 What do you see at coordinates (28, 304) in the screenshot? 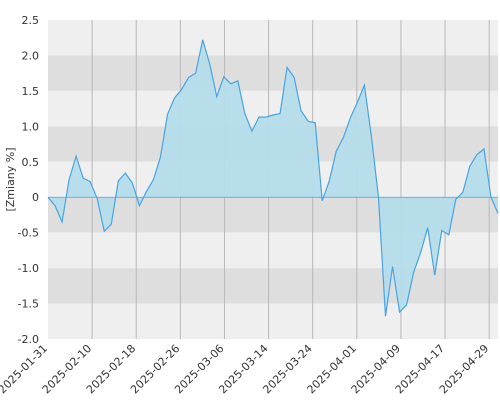
I see `y-tick-label: -1.5` at bounding box center [28, 304].